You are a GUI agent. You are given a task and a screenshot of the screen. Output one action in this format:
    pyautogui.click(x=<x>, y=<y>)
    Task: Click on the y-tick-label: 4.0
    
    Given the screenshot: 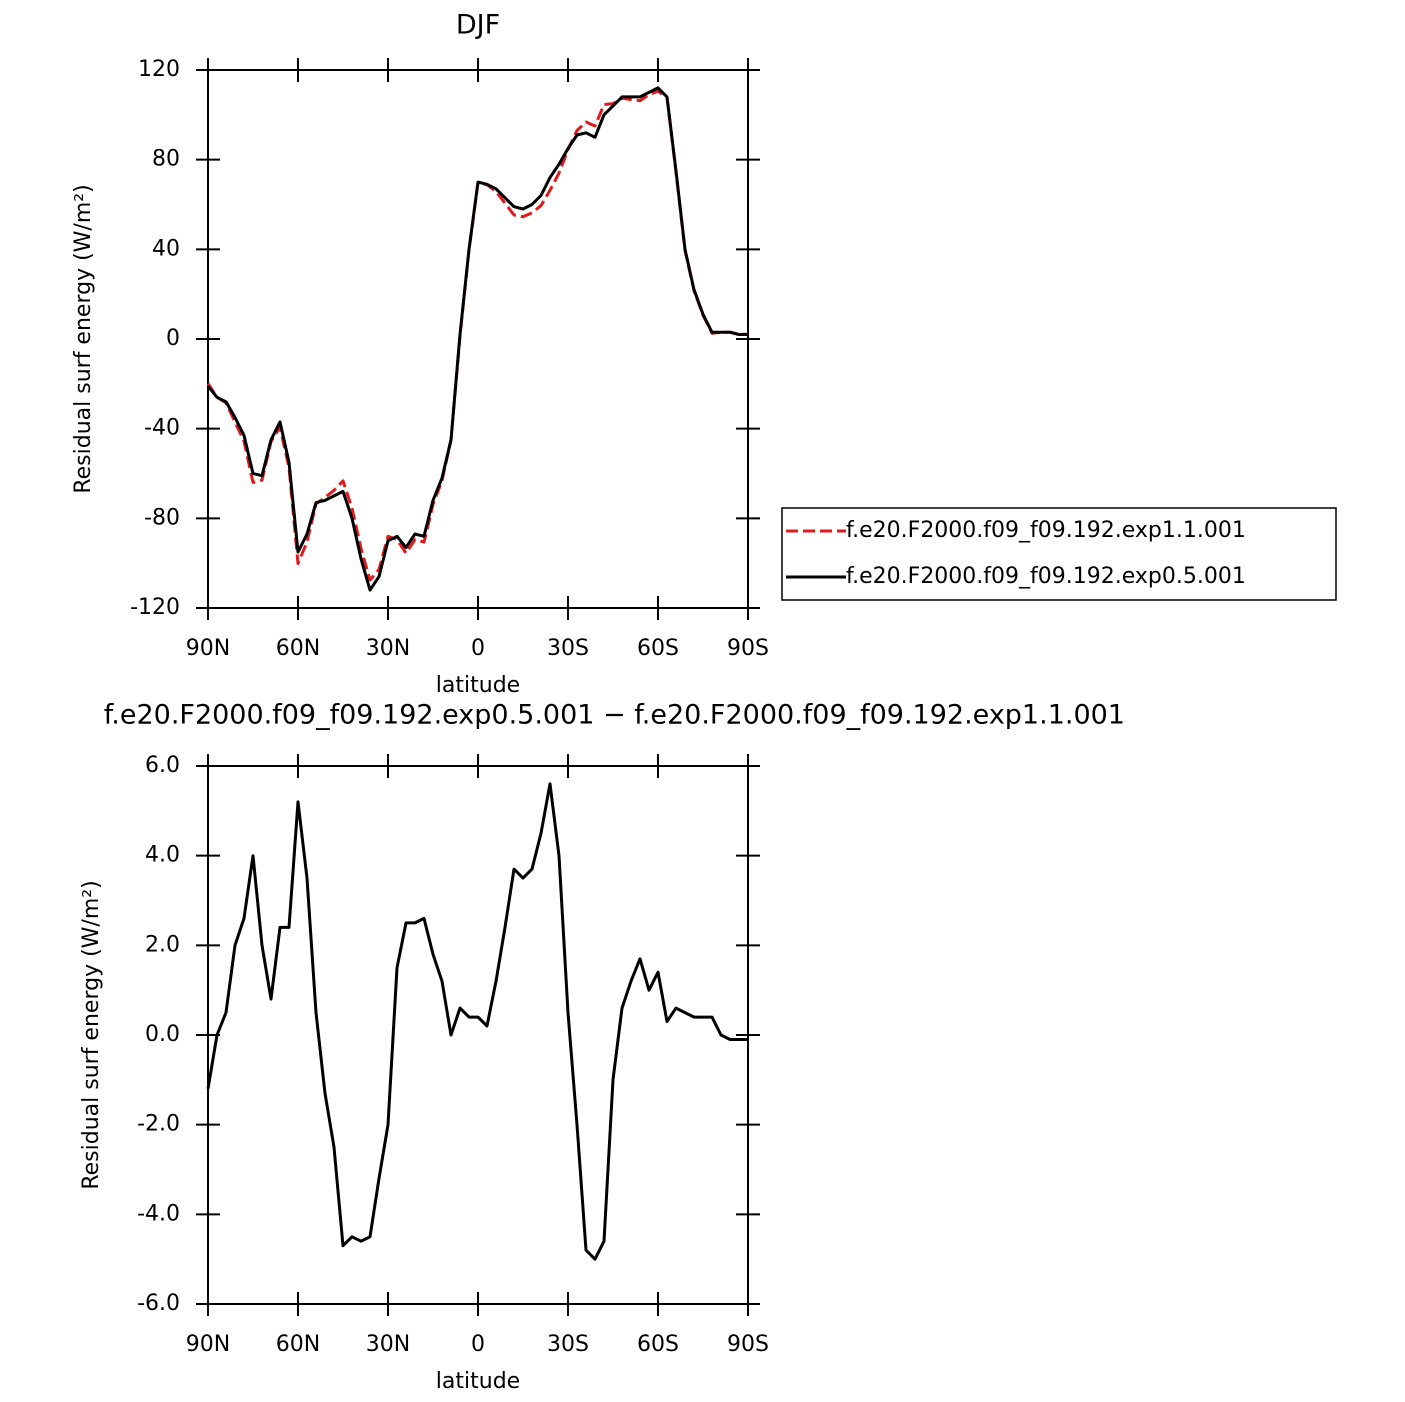 What is the action you would take?
    pyautogui.click(x=162, y=855)
    